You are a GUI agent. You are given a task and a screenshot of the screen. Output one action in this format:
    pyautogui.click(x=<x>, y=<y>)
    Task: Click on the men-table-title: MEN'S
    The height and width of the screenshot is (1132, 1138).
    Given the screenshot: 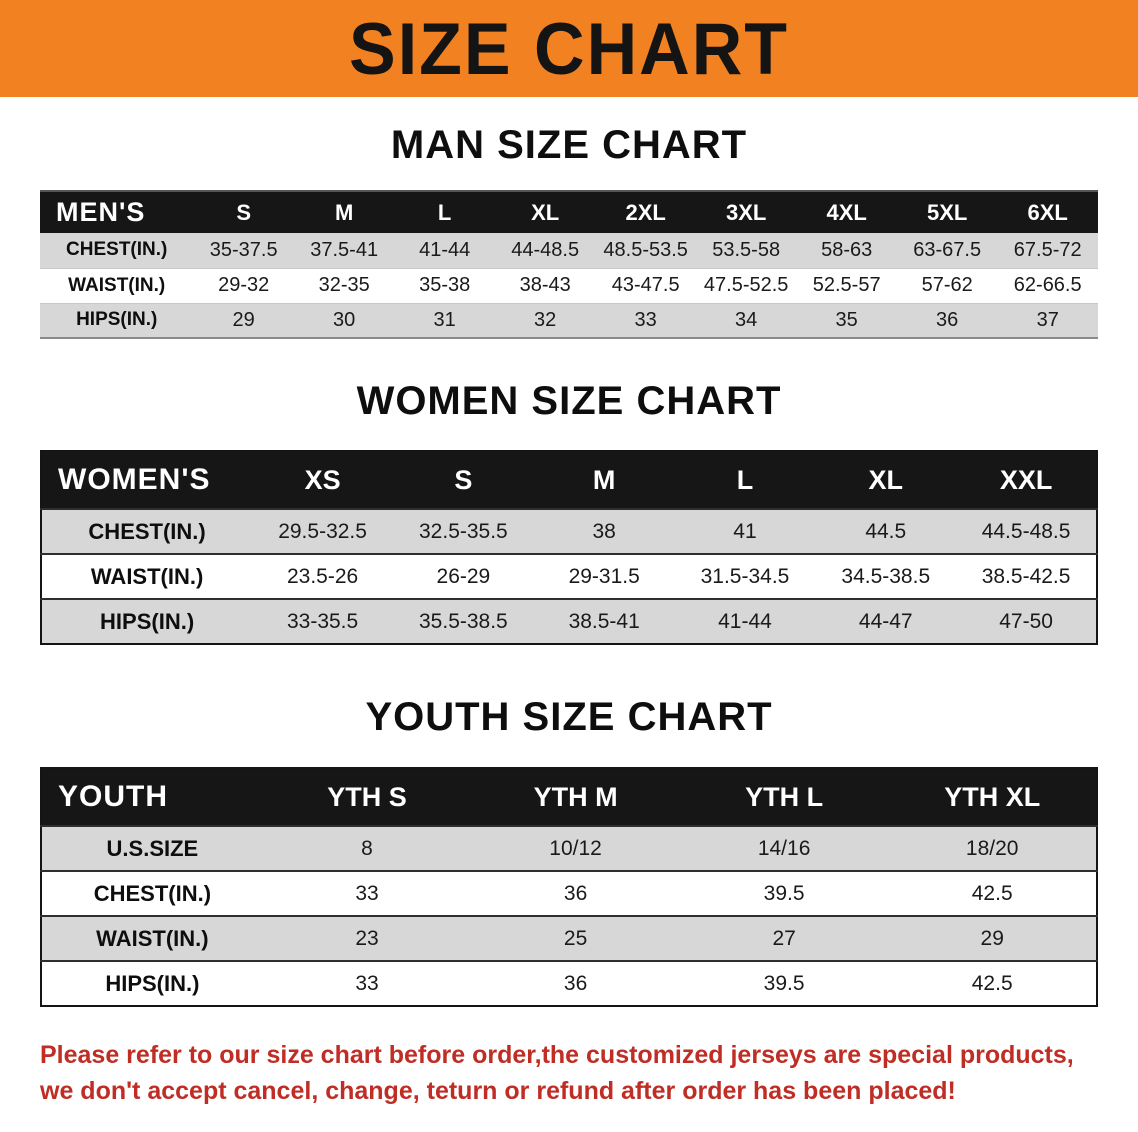 What is the action you would take?
    pyautogui.click(x=117, y=212)
    